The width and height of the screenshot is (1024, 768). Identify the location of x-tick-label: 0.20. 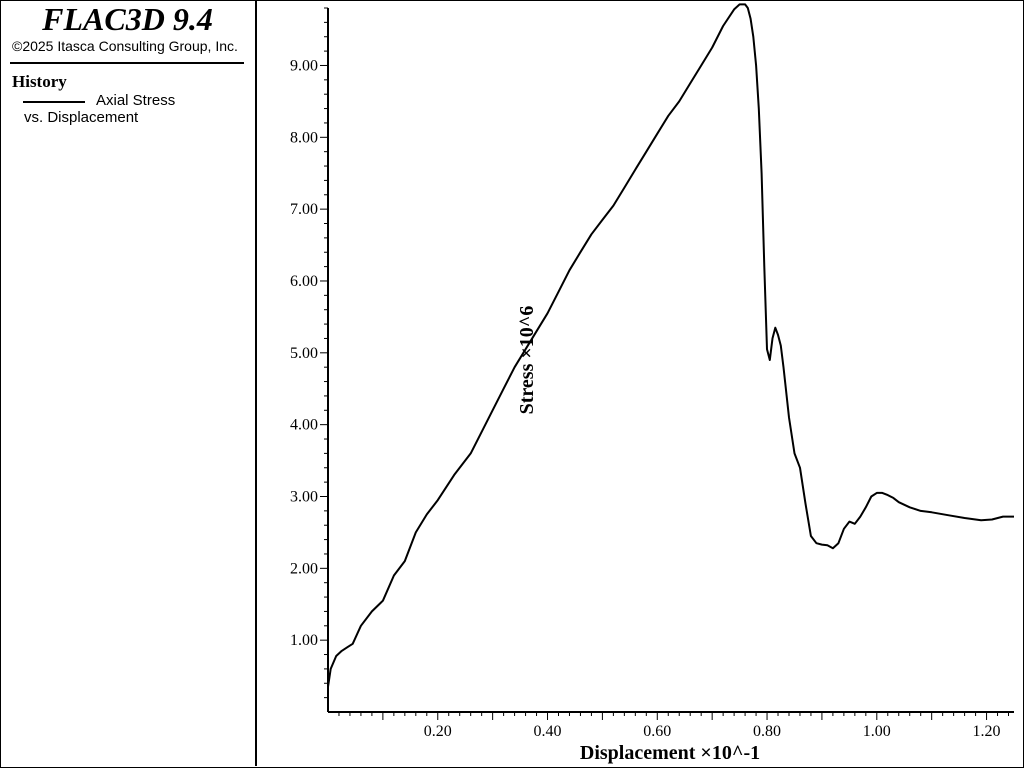
(438, 731).